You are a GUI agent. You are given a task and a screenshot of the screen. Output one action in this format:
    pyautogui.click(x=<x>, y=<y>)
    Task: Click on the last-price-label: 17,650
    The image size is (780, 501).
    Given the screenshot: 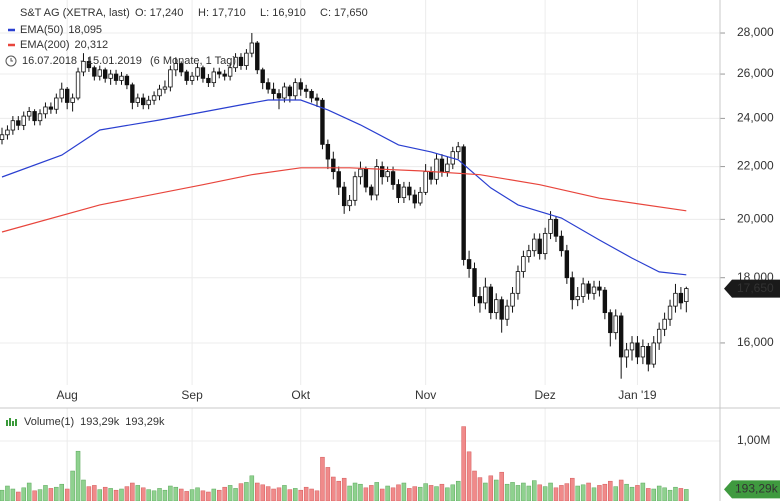 What is the action you would take?
    pyautogui.click(x=755, y=288)
    